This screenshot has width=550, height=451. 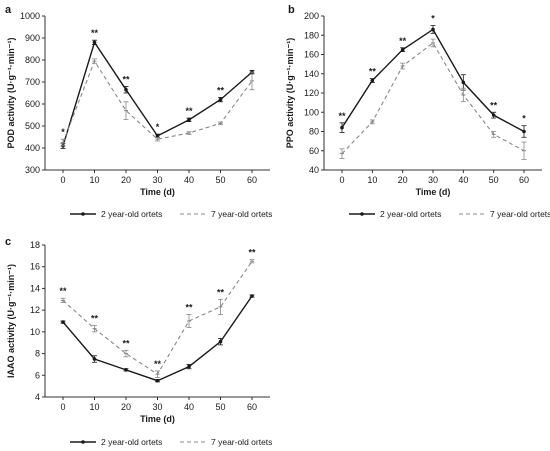 I want to click on y-tick-label: 10, so click(x=35, y=332).